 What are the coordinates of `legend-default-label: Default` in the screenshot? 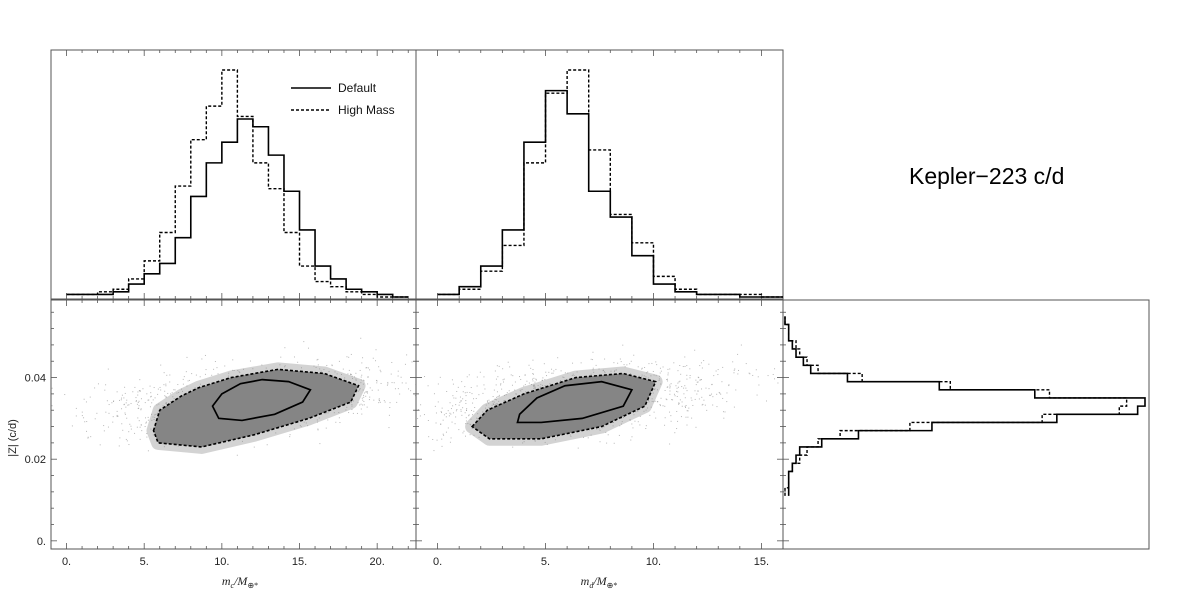 It's located at (357, 88).